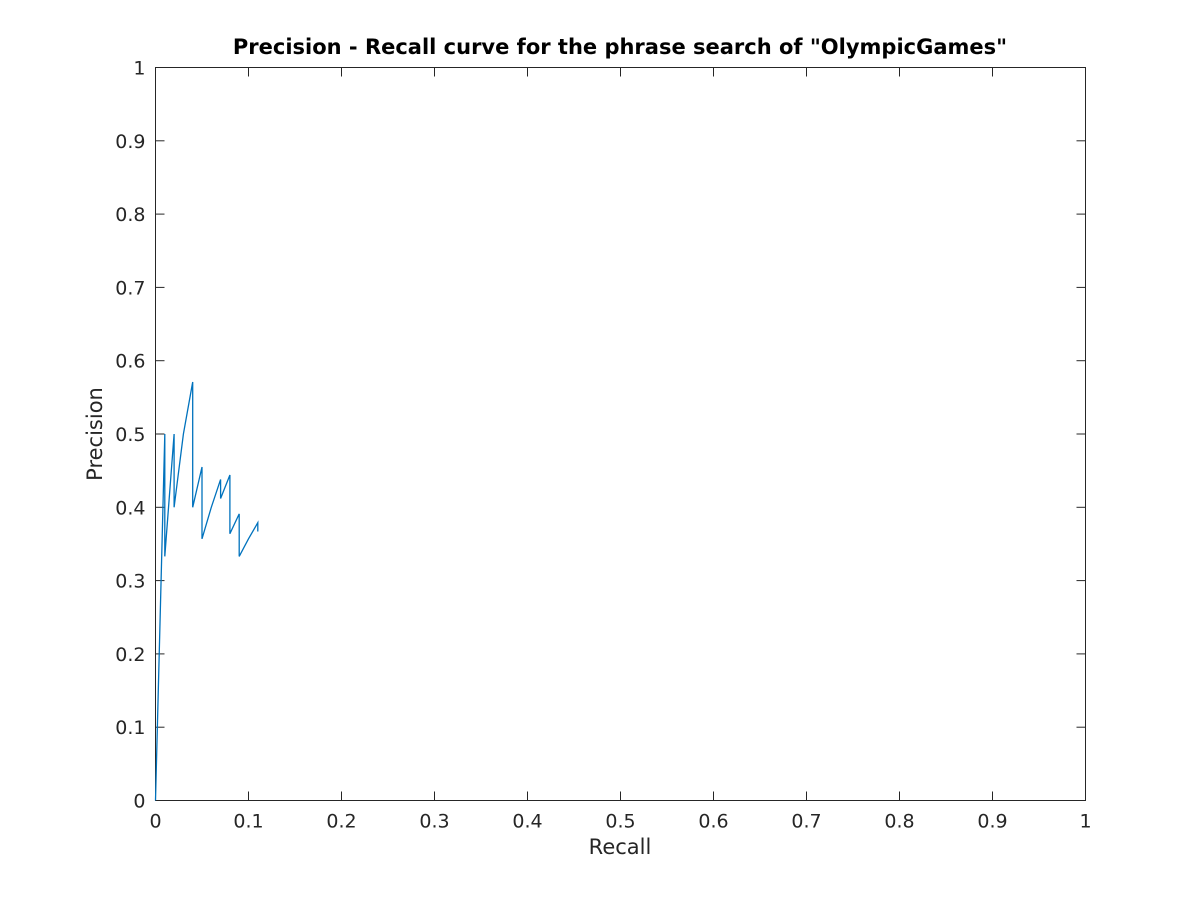 This screenshot has height=900, width=1200. What do you see at coordinates (713, 822) in the screenshot?
I see `x-tick-label: 0.6` at bounding box center [713, 822].